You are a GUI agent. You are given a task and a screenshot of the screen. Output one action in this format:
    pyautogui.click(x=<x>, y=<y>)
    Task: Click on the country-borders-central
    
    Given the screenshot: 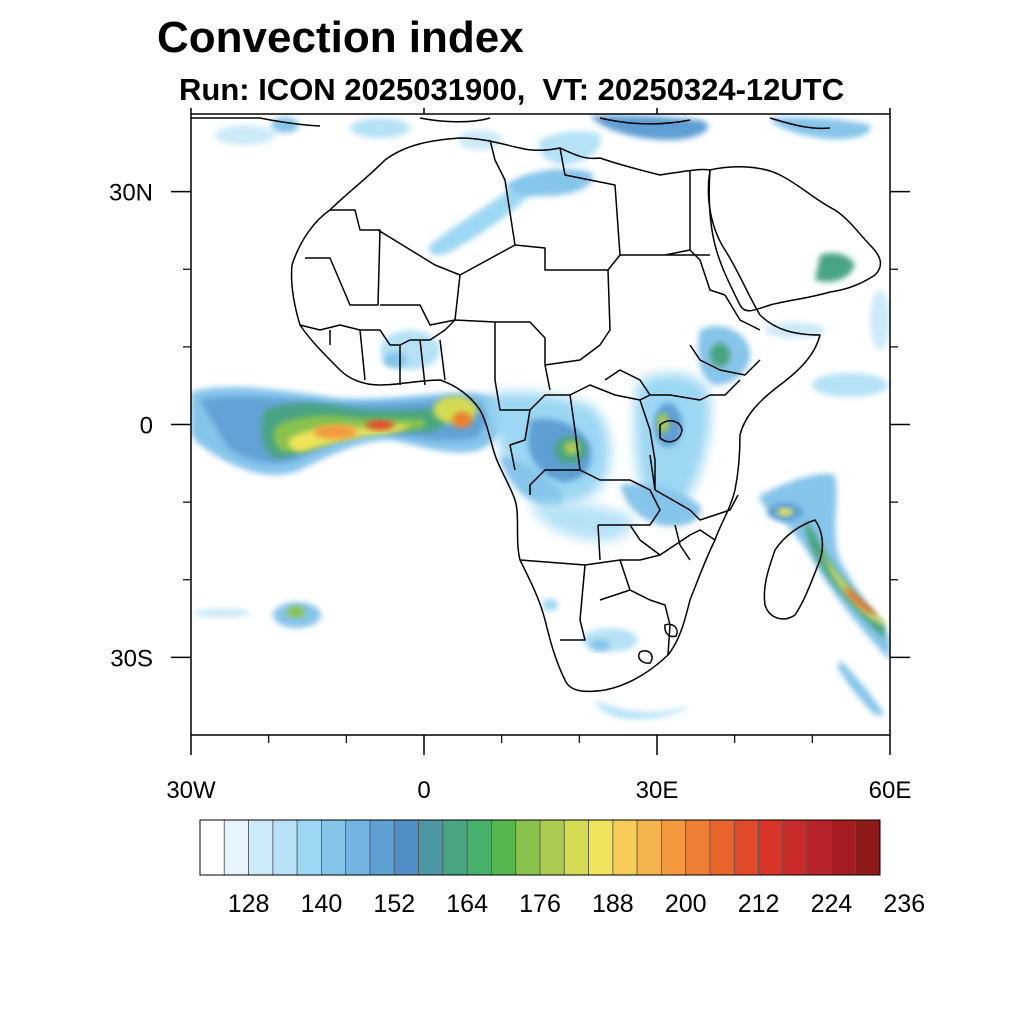 What is the action you would take?
    pyautogui.click(x=627, y=410)
    